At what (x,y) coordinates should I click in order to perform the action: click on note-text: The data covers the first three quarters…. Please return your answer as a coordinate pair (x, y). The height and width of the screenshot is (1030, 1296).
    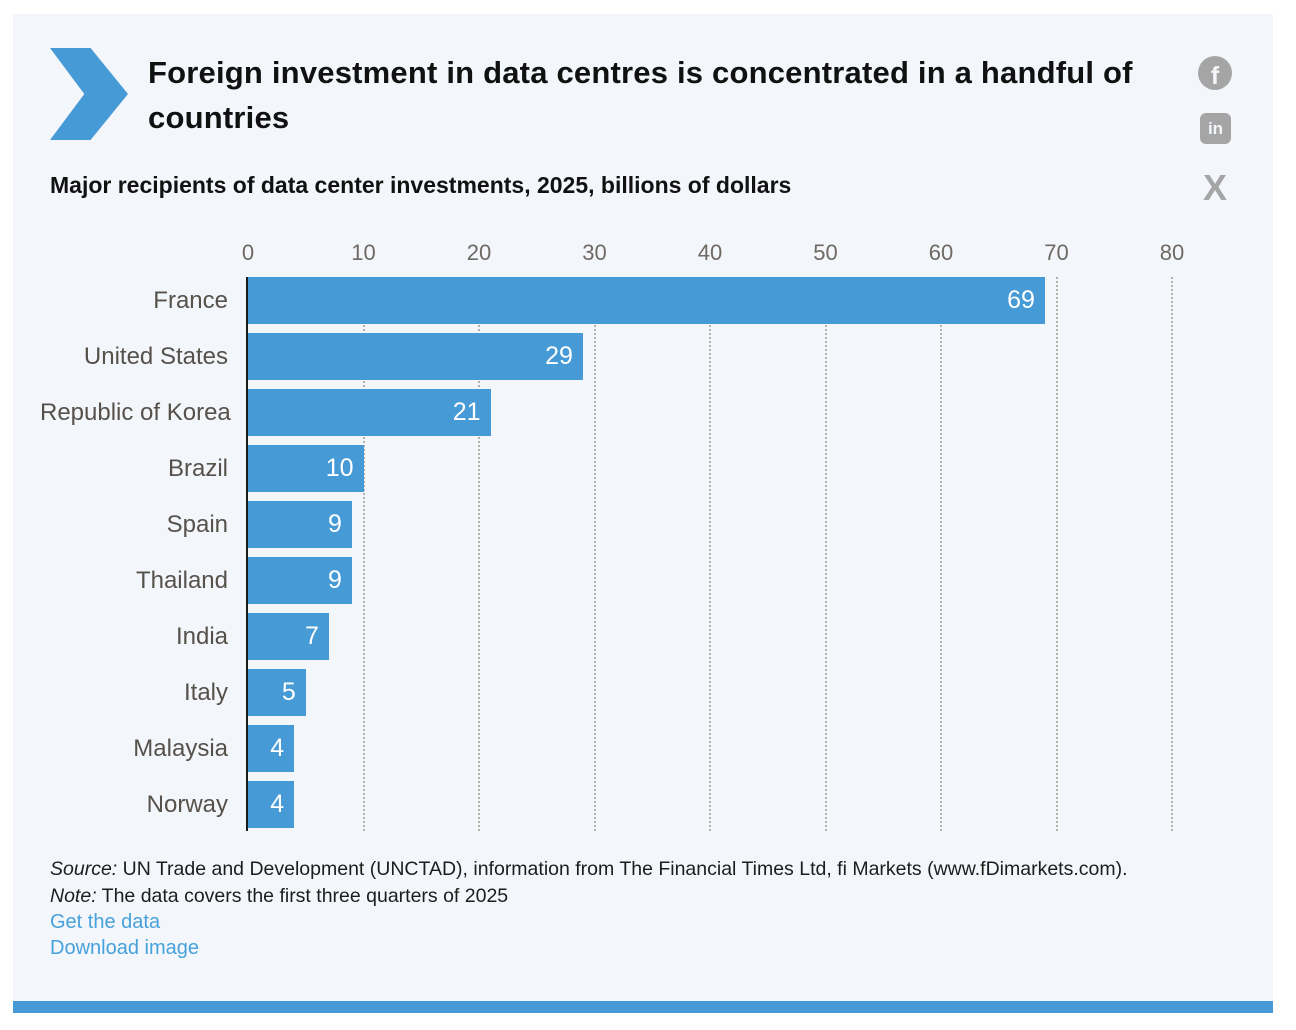
    Looking at the image, I should click on (302, 896).